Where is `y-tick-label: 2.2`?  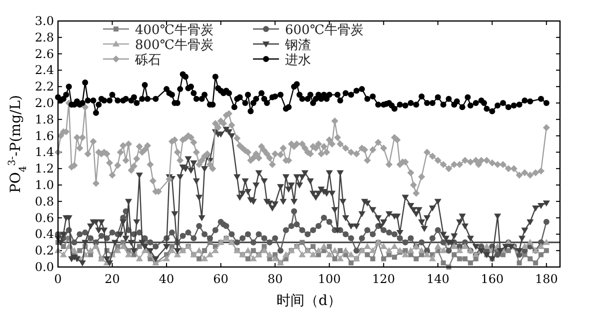
y-tick-label: 2.2 is located at coordinates (44, 87).